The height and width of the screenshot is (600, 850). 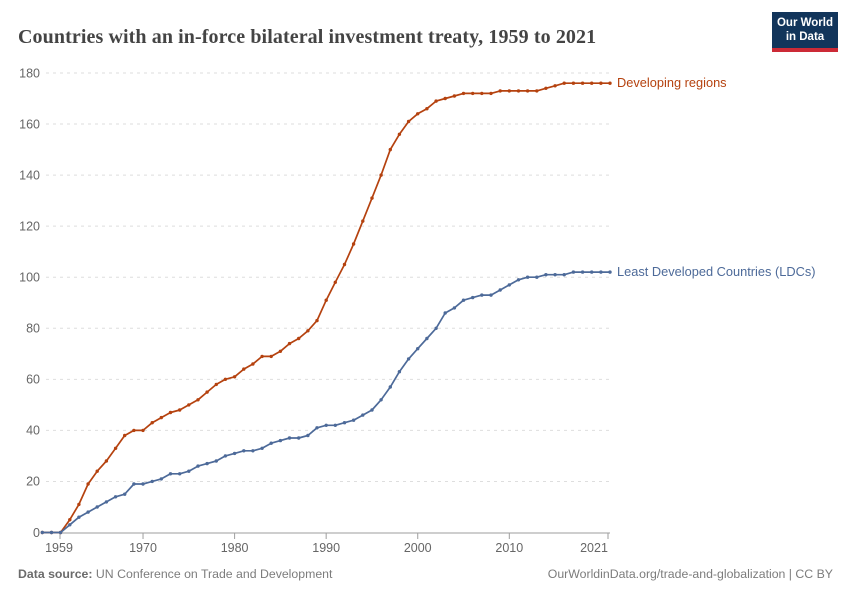 I want to click on x-tick-label: 1990, so click(x=326, y=548).